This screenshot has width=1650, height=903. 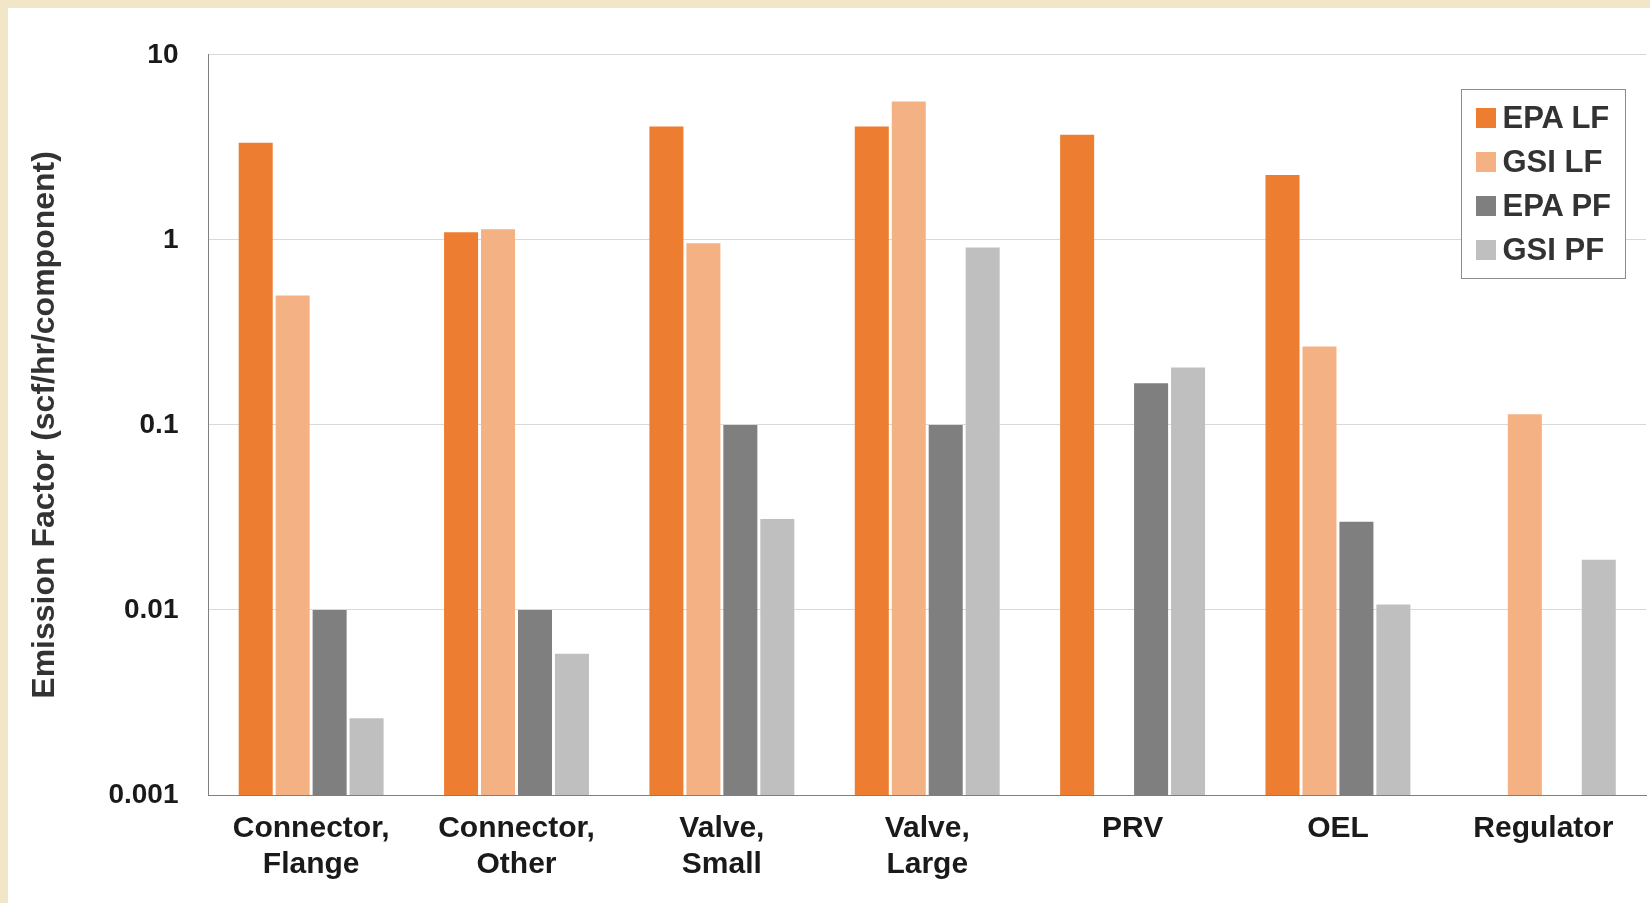 What do you see at coordinates (516, 845) in the screenshot?
I see `x-tick-label: Connector, Other` at bounding box center [516, 845].